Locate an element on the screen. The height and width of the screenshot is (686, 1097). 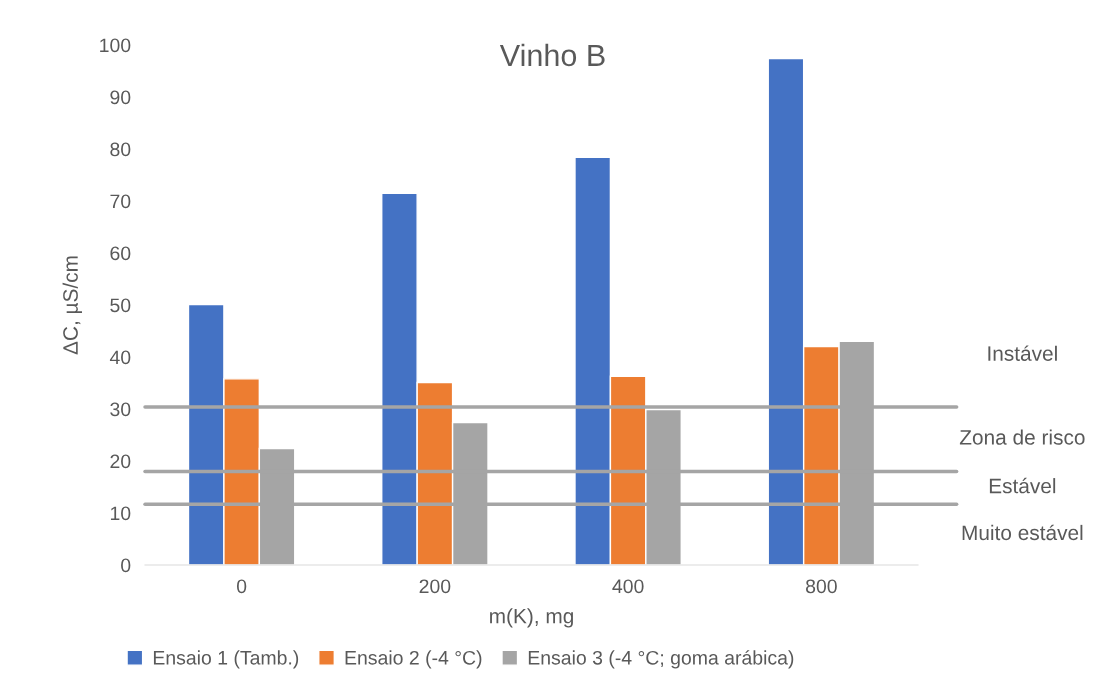
chart-title: Vinho B is located at coordinates (552, 55).